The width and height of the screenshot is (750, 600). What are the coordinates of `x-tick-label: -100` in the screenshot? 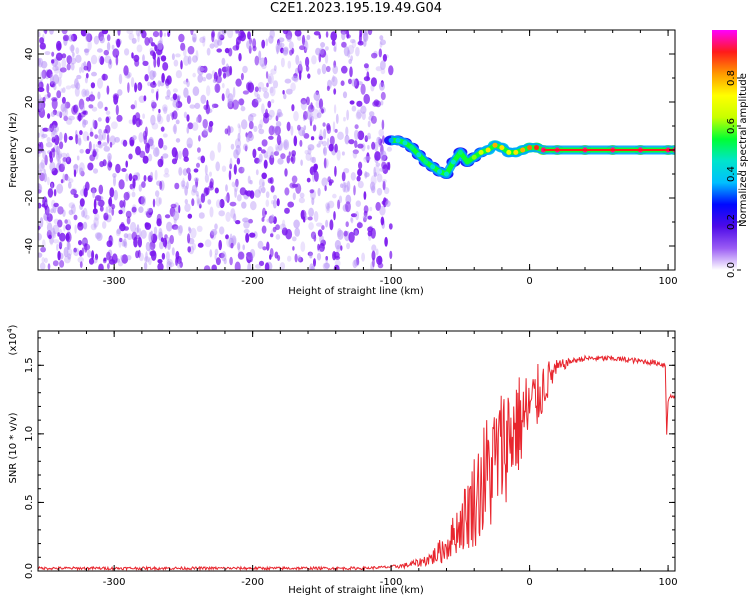 It's located at (391, 281).